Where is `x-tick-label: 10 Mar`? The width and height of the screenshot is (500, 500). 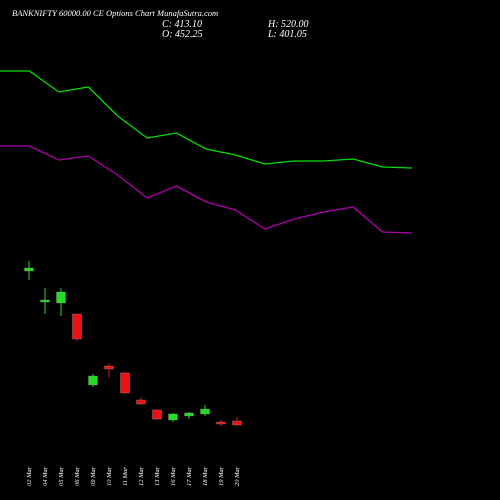
x-tick-label: 10 Mar is located at coordinates (109, 476).